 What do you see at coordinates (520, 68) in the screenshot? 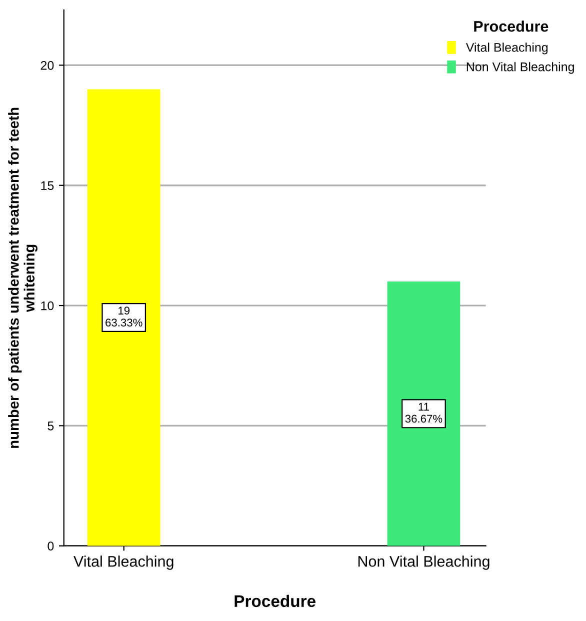
I see `legend-label: Non Vital Bleaching` at bounding box center [520, 68].